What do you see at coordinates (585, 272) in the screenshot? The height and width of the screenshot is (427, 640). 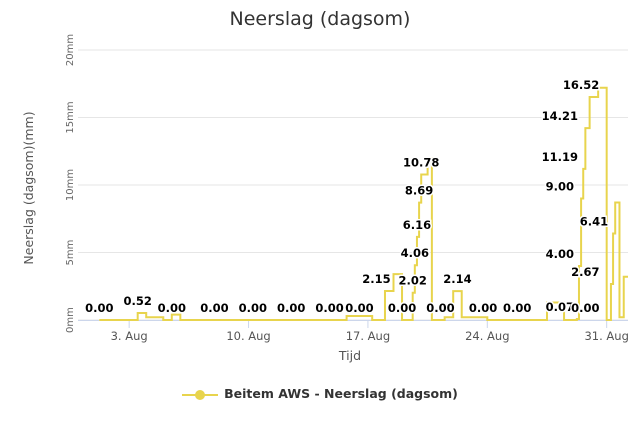 I see `data-label: 2.67` at bounding box center [585, 272].